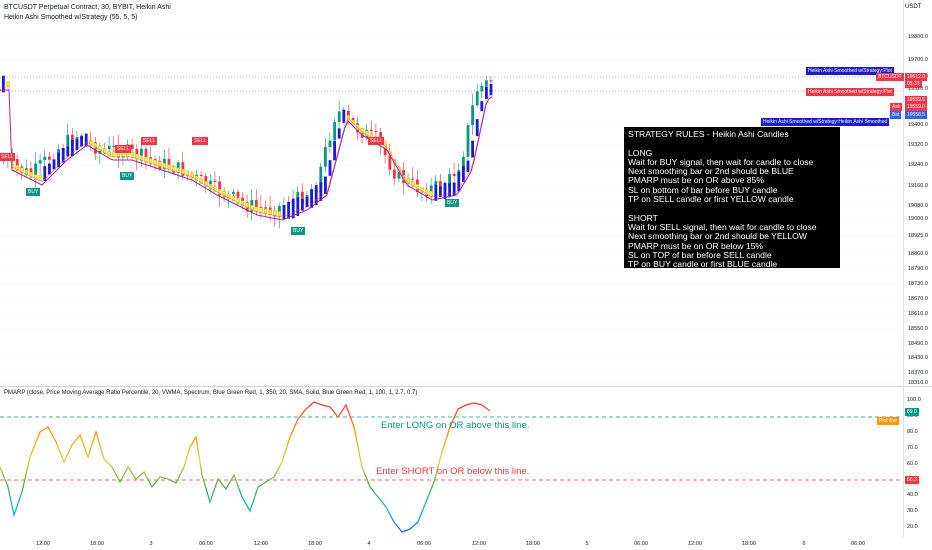  Describe the element at coordinates (858, 544) in the screenshot. I see `time-tick-label: 06:00` at that location.